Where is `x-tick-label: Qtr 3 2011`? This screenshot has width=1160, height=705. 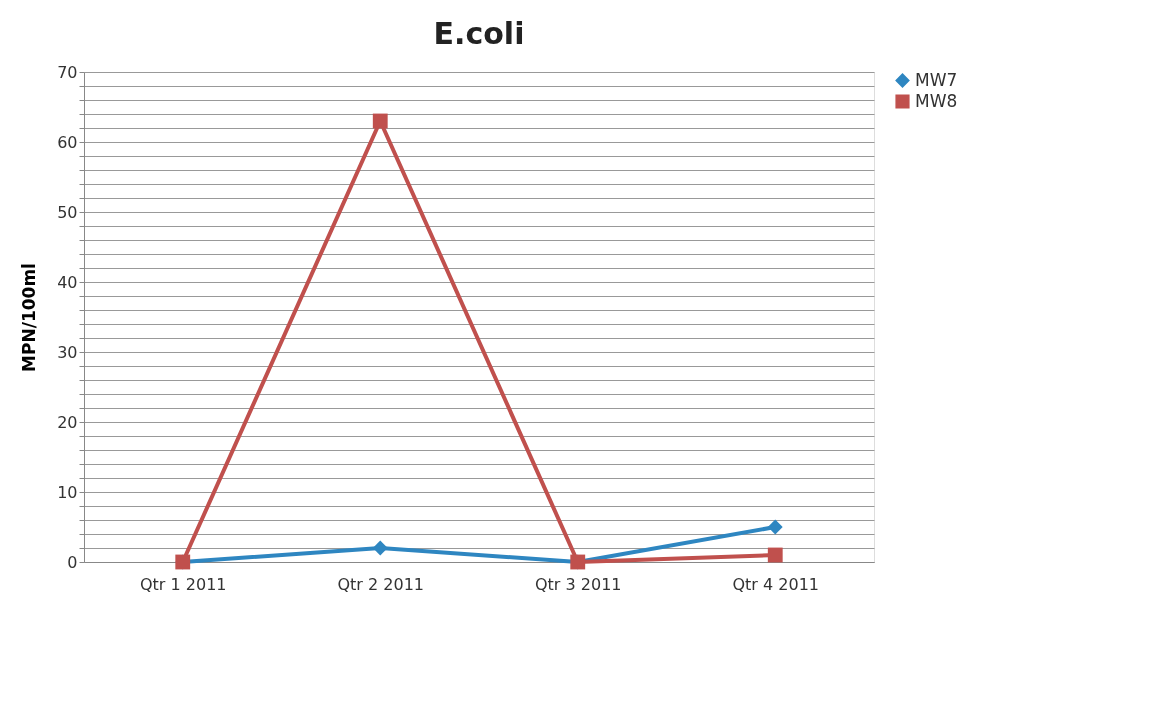 x-tick-label: Qtr 3 2011 is located at coordinates (578, 584).